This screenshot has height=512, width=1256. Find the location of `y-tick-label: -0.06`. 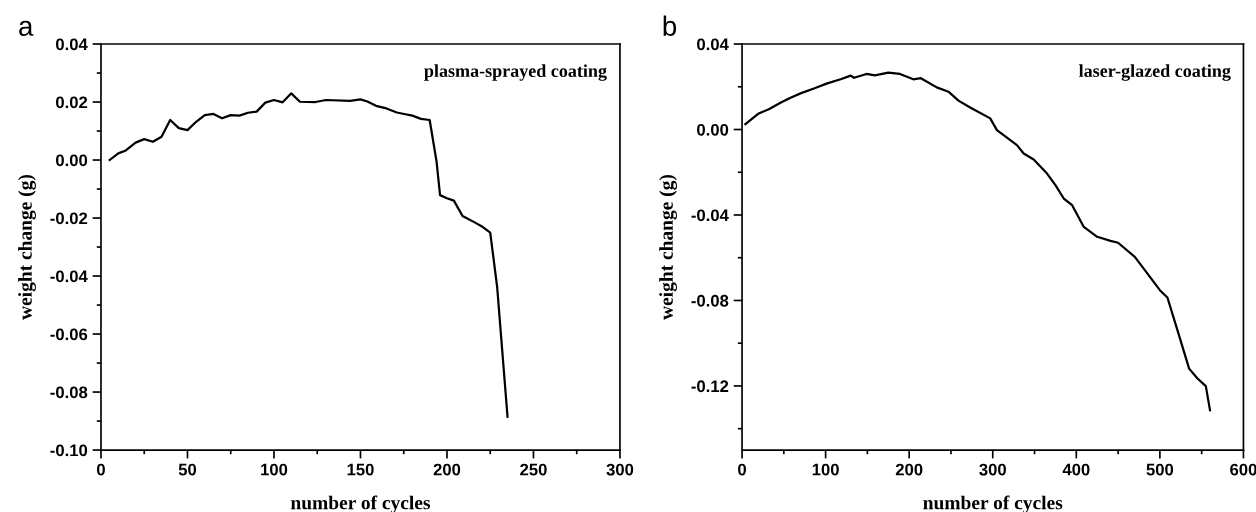

y-tick-label: -0.06 is located at coordinates (69, 334).